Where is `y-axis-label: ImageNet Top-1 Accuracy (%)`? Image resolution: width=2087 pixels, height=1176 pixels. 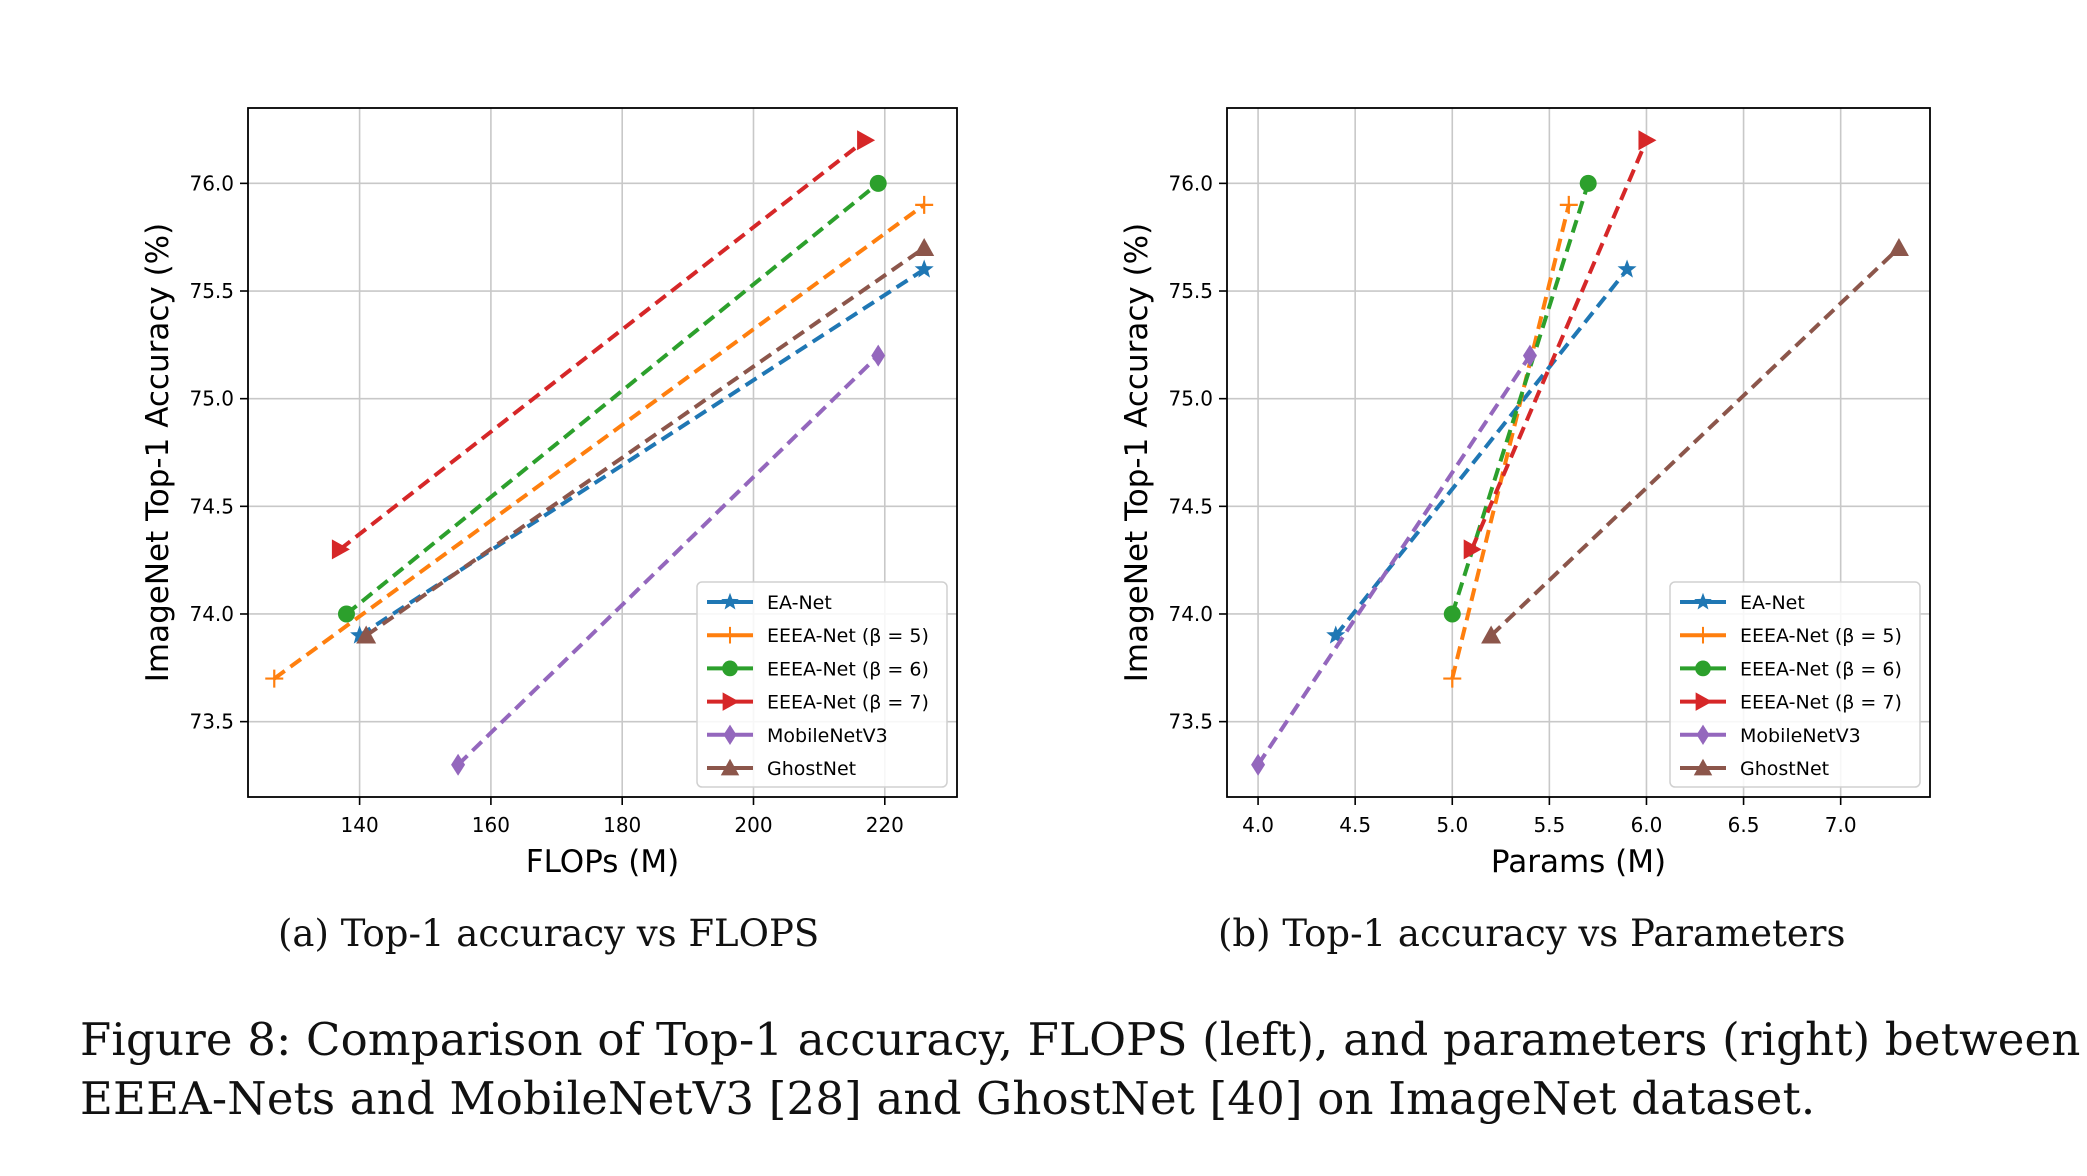 y-axis-label: ImageNet Top-1 Accuracy (%) is located at coordinates (1137, 452).